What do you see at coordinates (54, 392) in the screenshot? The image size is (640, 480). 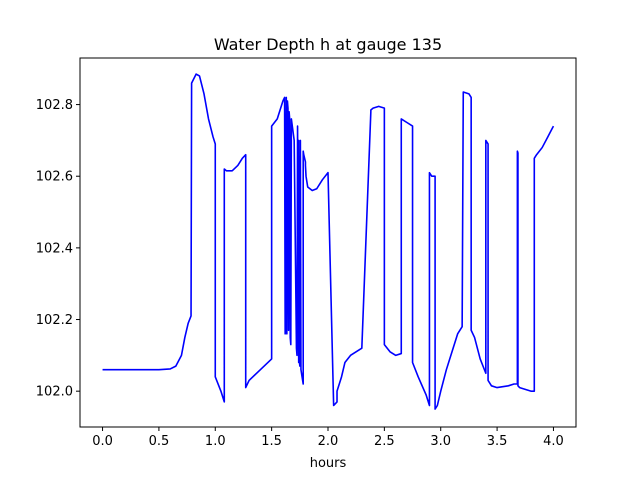 I see `y-tick-label: 102.0` at bounding box center [54, 392].